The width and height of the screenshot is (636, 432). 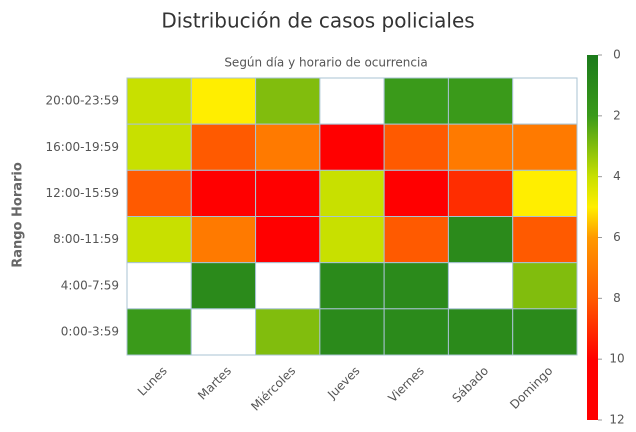 What do you see at coordinates (18, 215) in the screenshot?
I see `y-axis-title: Rango Horario` at bounding box center [18, 215].